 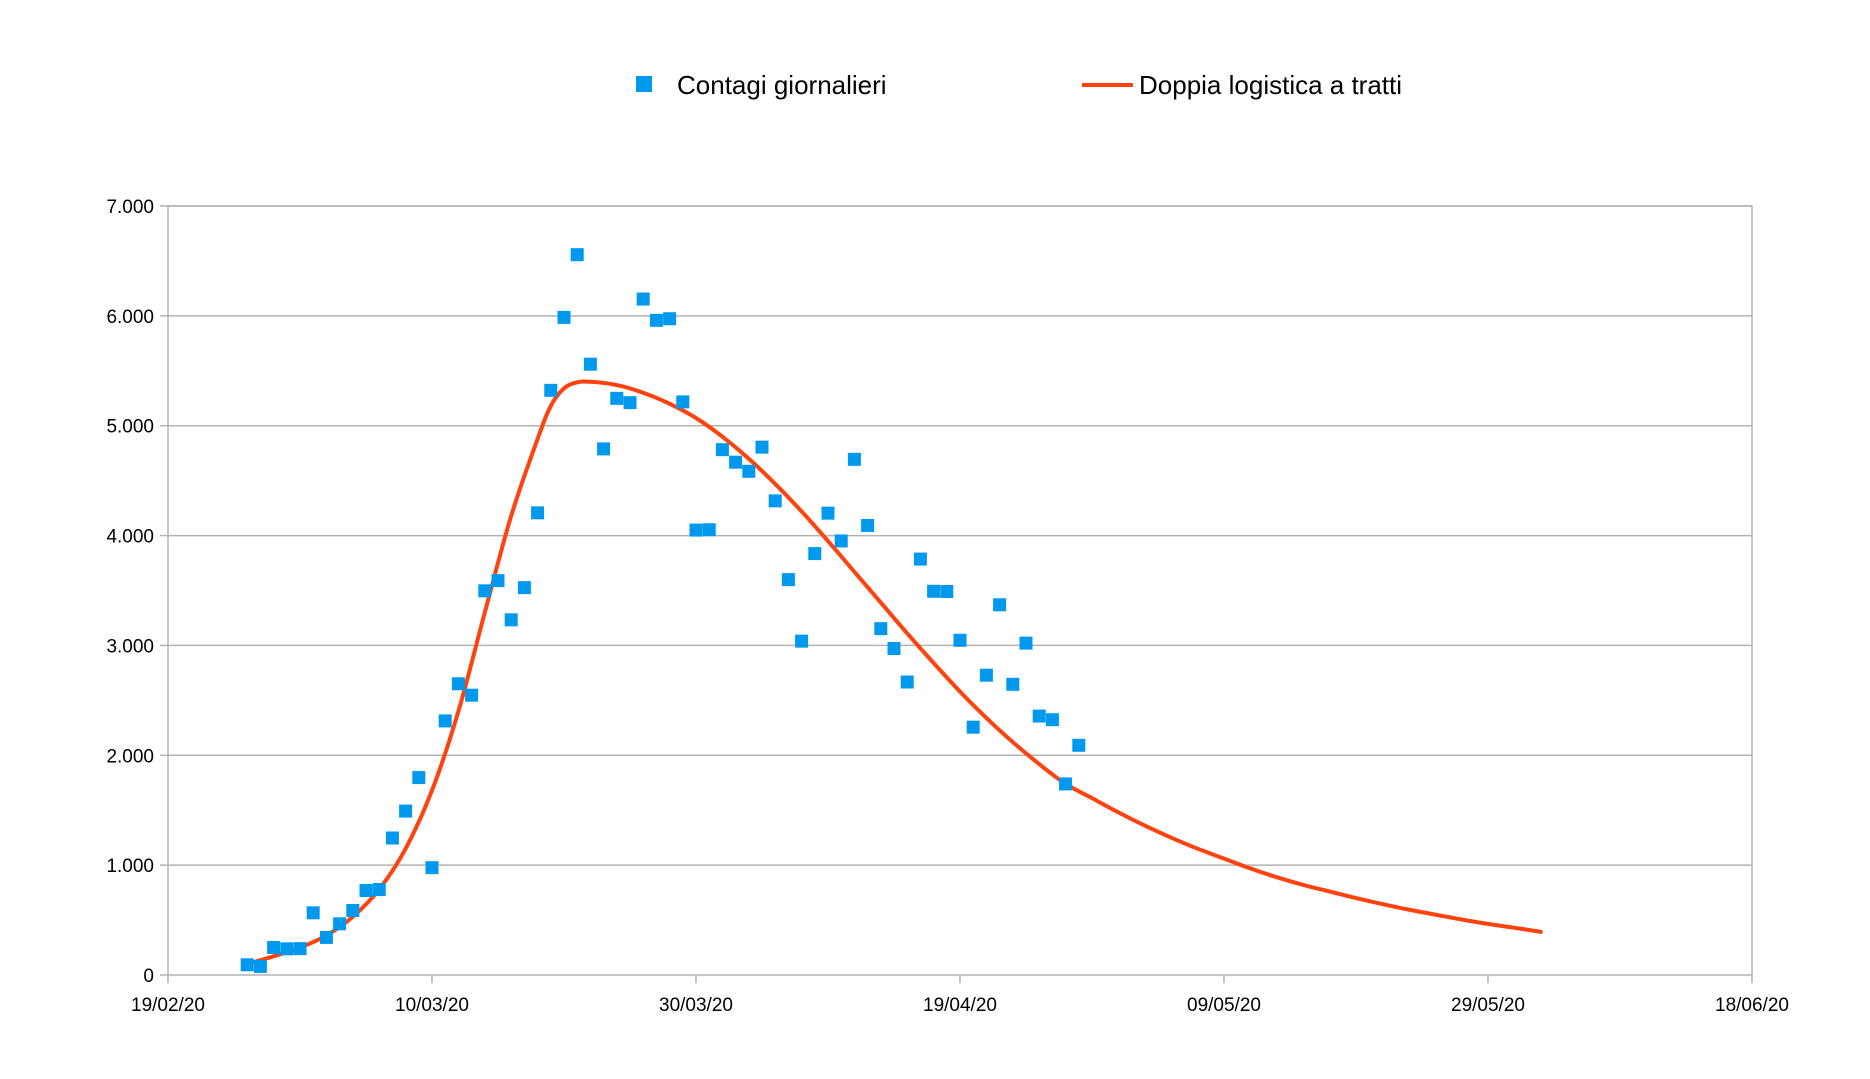 I want to click on x-tick-label: 18/06/20, so click(x=1752, y=1005).